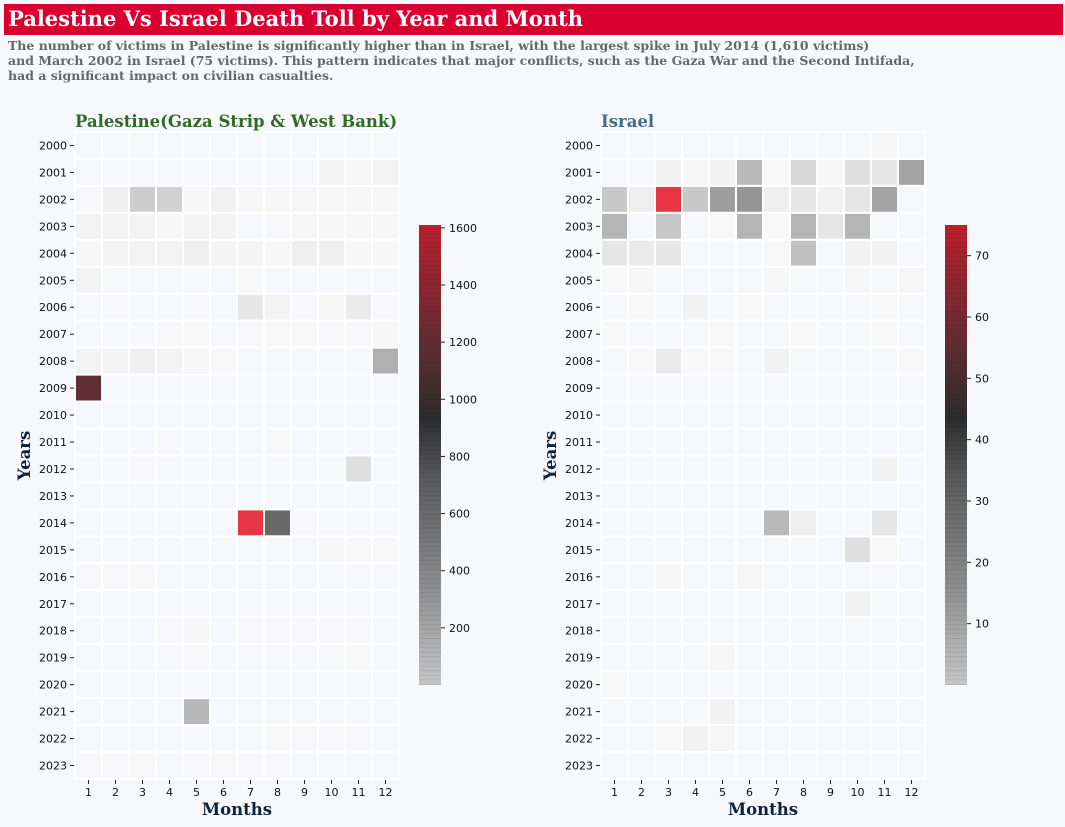 This screenshot has width=1065, height=827. What do you see at coordinates (250, 792) in the screenshot?
I see `x-tick-label: 7` at bounding box center [250, 792].